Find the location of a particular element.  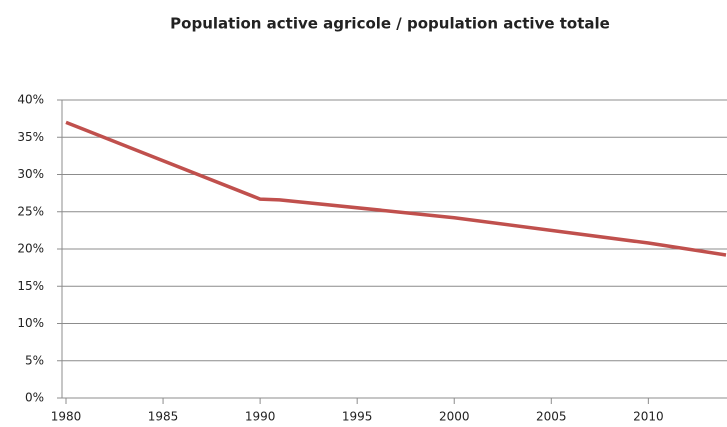

x-tick-label: 1990 is located at coordinates (260, 417).